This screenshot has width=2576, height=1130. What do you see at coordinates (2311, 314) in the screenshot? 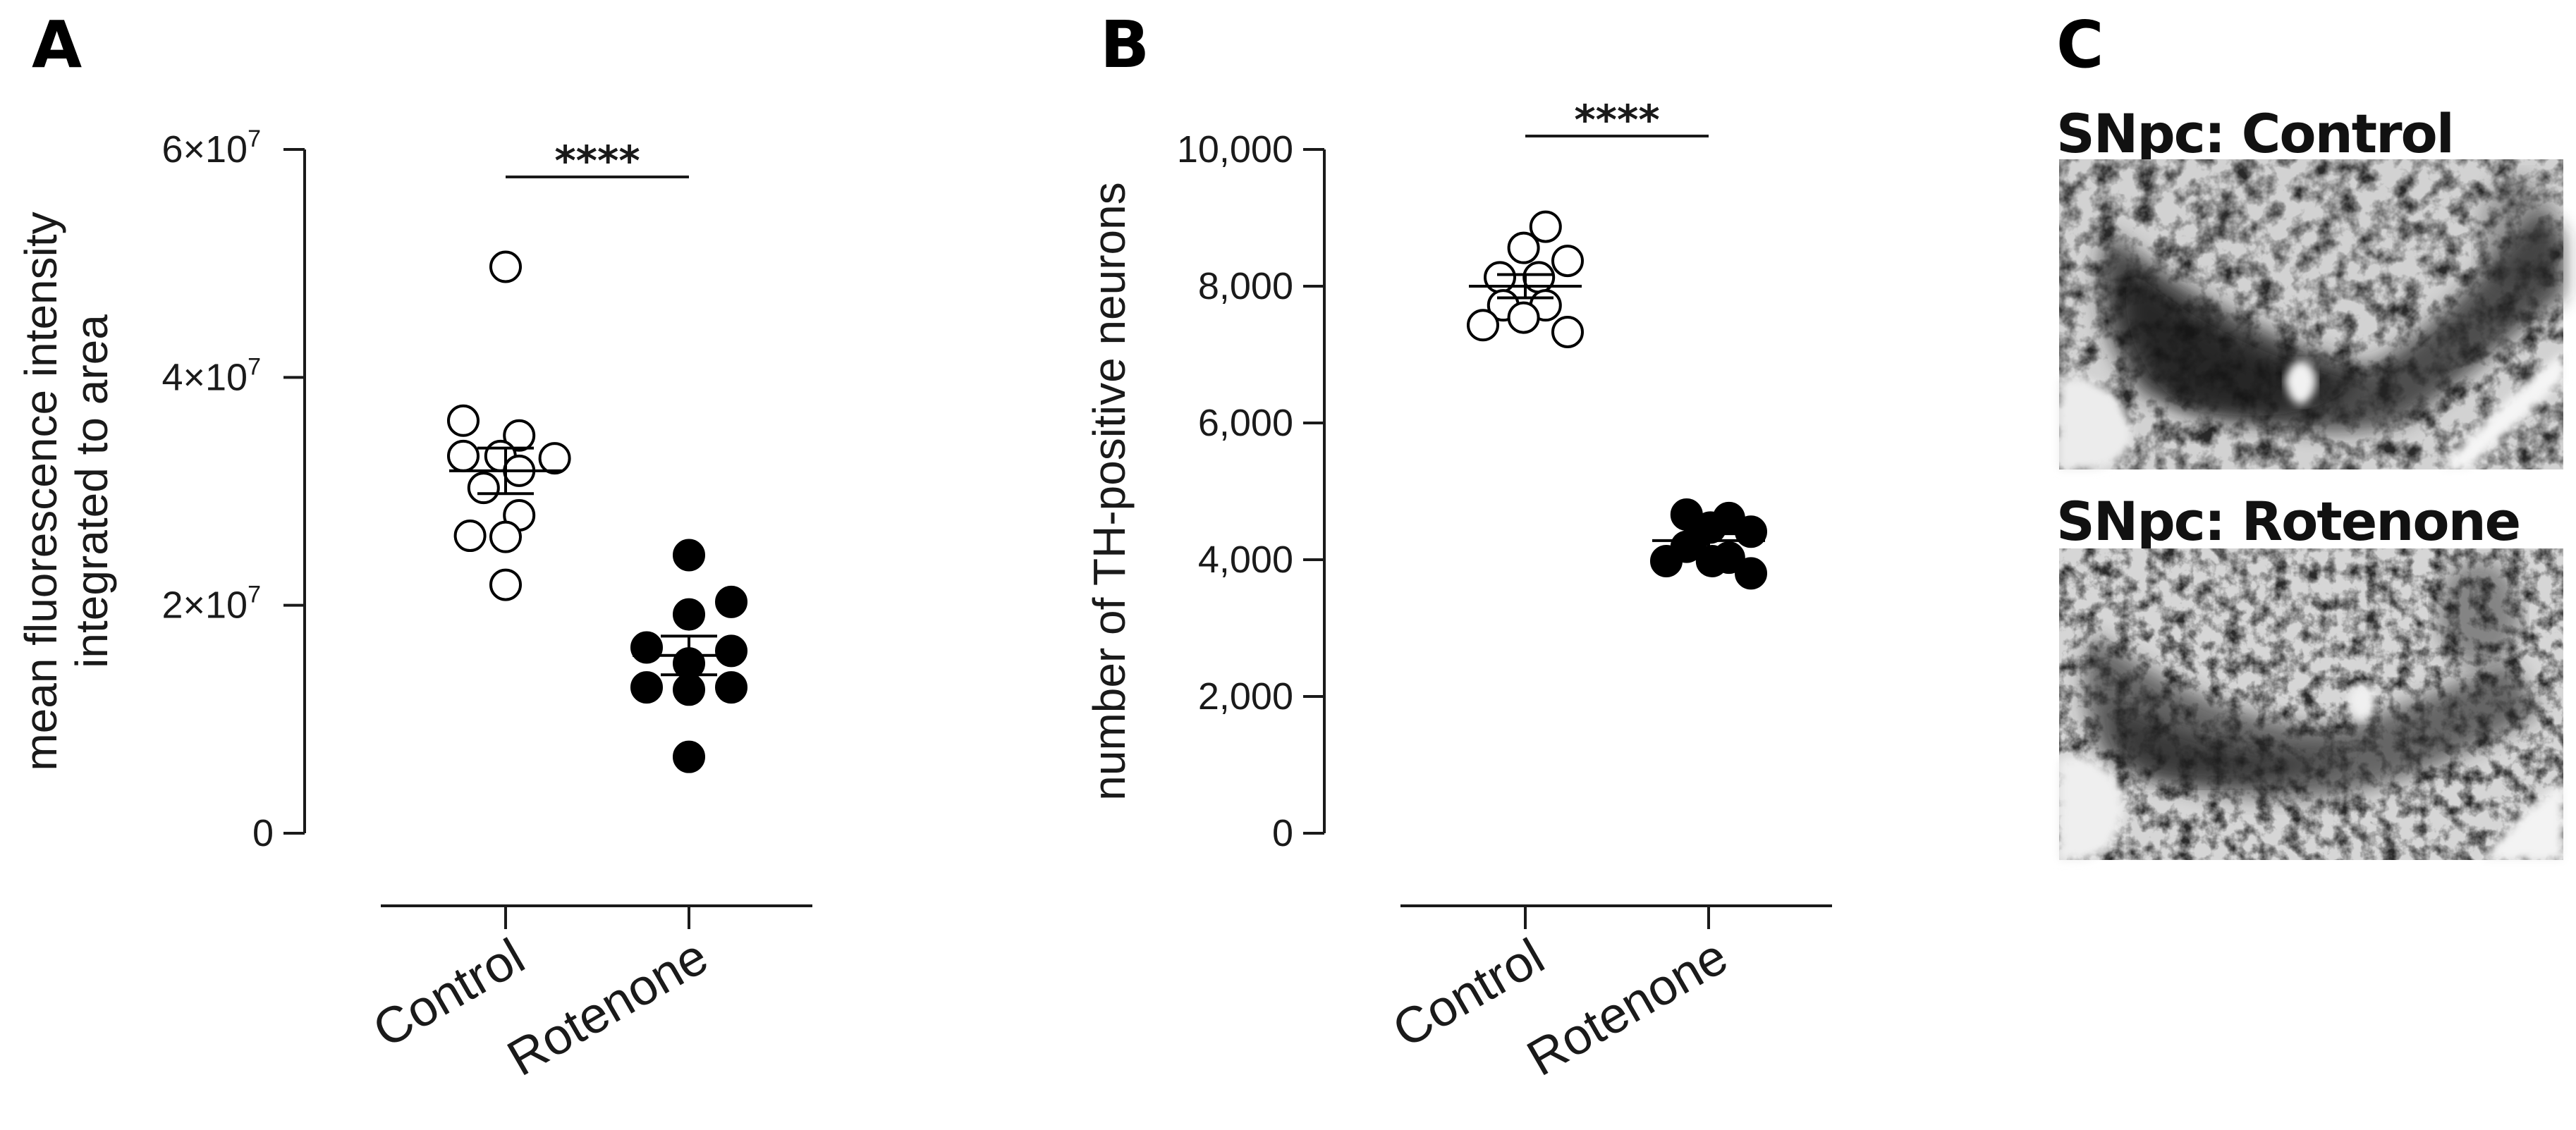
I see `micrograph-control` at bounding box center [2311, 314].